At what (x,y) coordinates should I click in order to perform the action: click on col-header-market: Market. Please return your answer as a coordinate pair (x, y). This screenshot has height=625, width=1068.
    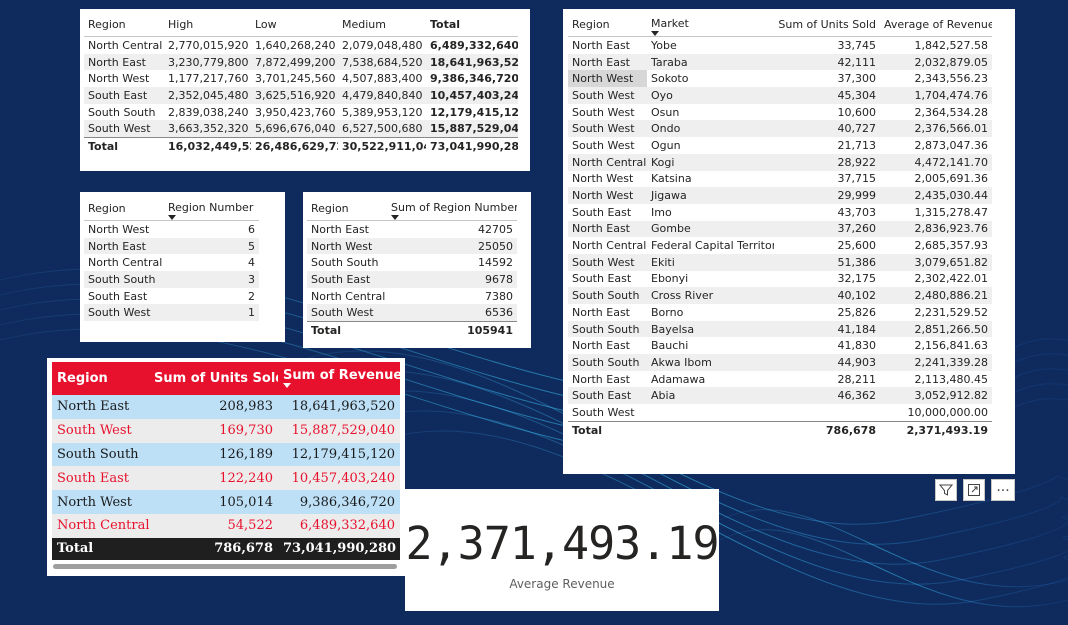
    Looking at the image, I should click on (710, 24).